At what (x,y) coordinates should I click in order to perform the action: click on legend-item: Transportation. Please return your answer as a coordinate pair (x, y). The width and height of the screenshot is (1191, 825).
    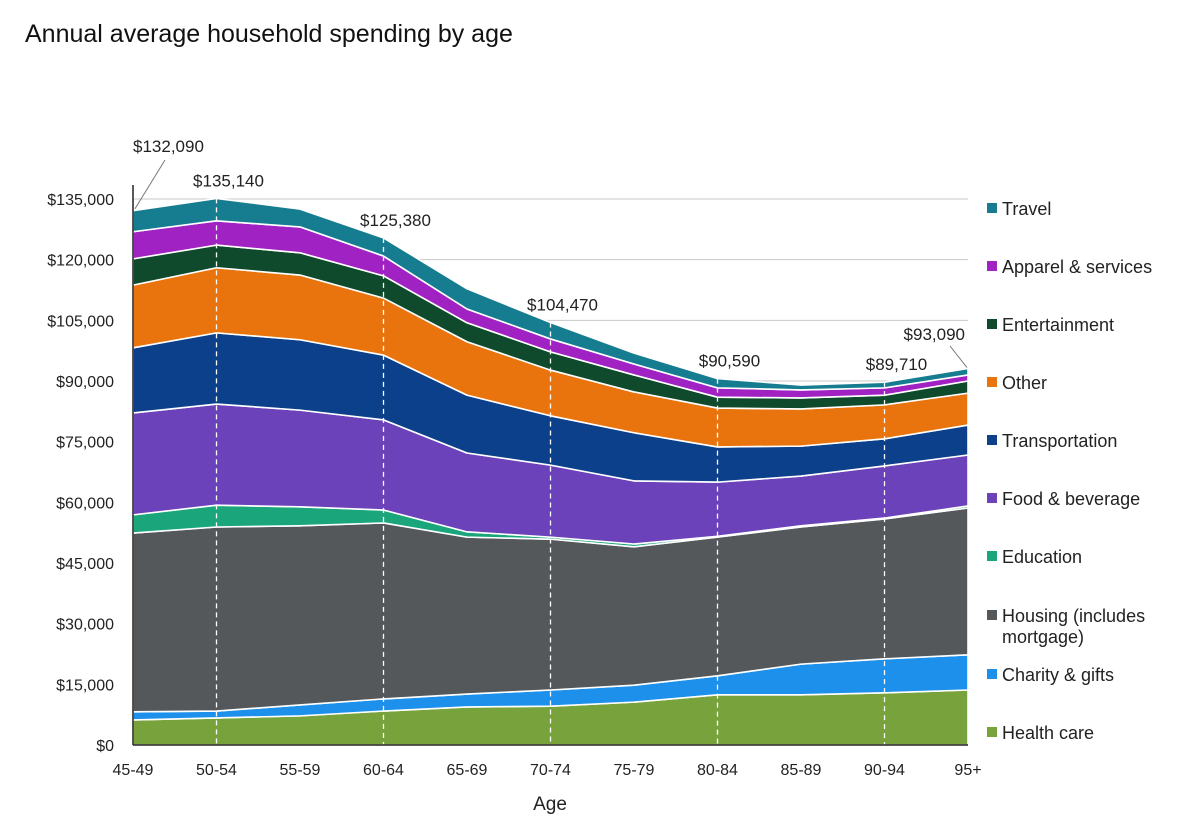
    Looking at the image, I should click on (1052, 441).